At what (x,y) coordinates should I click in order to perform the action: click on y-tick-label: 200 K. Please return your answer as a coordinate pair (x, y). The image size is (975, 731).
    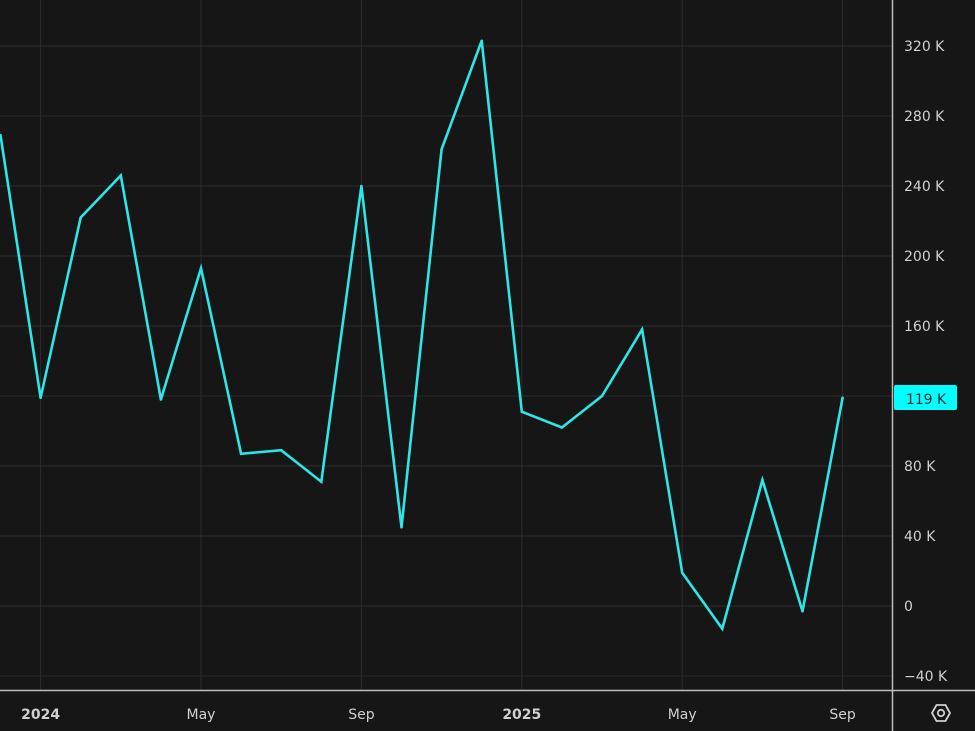
    Looking at the image, I should click on (924, 257).